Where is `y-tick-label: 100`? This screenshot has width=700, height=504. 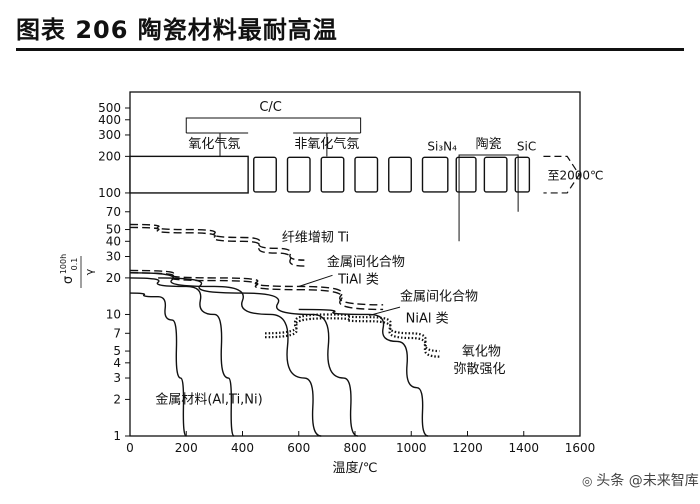
y-tick-label: 100 is located at coordinates (109, 193).